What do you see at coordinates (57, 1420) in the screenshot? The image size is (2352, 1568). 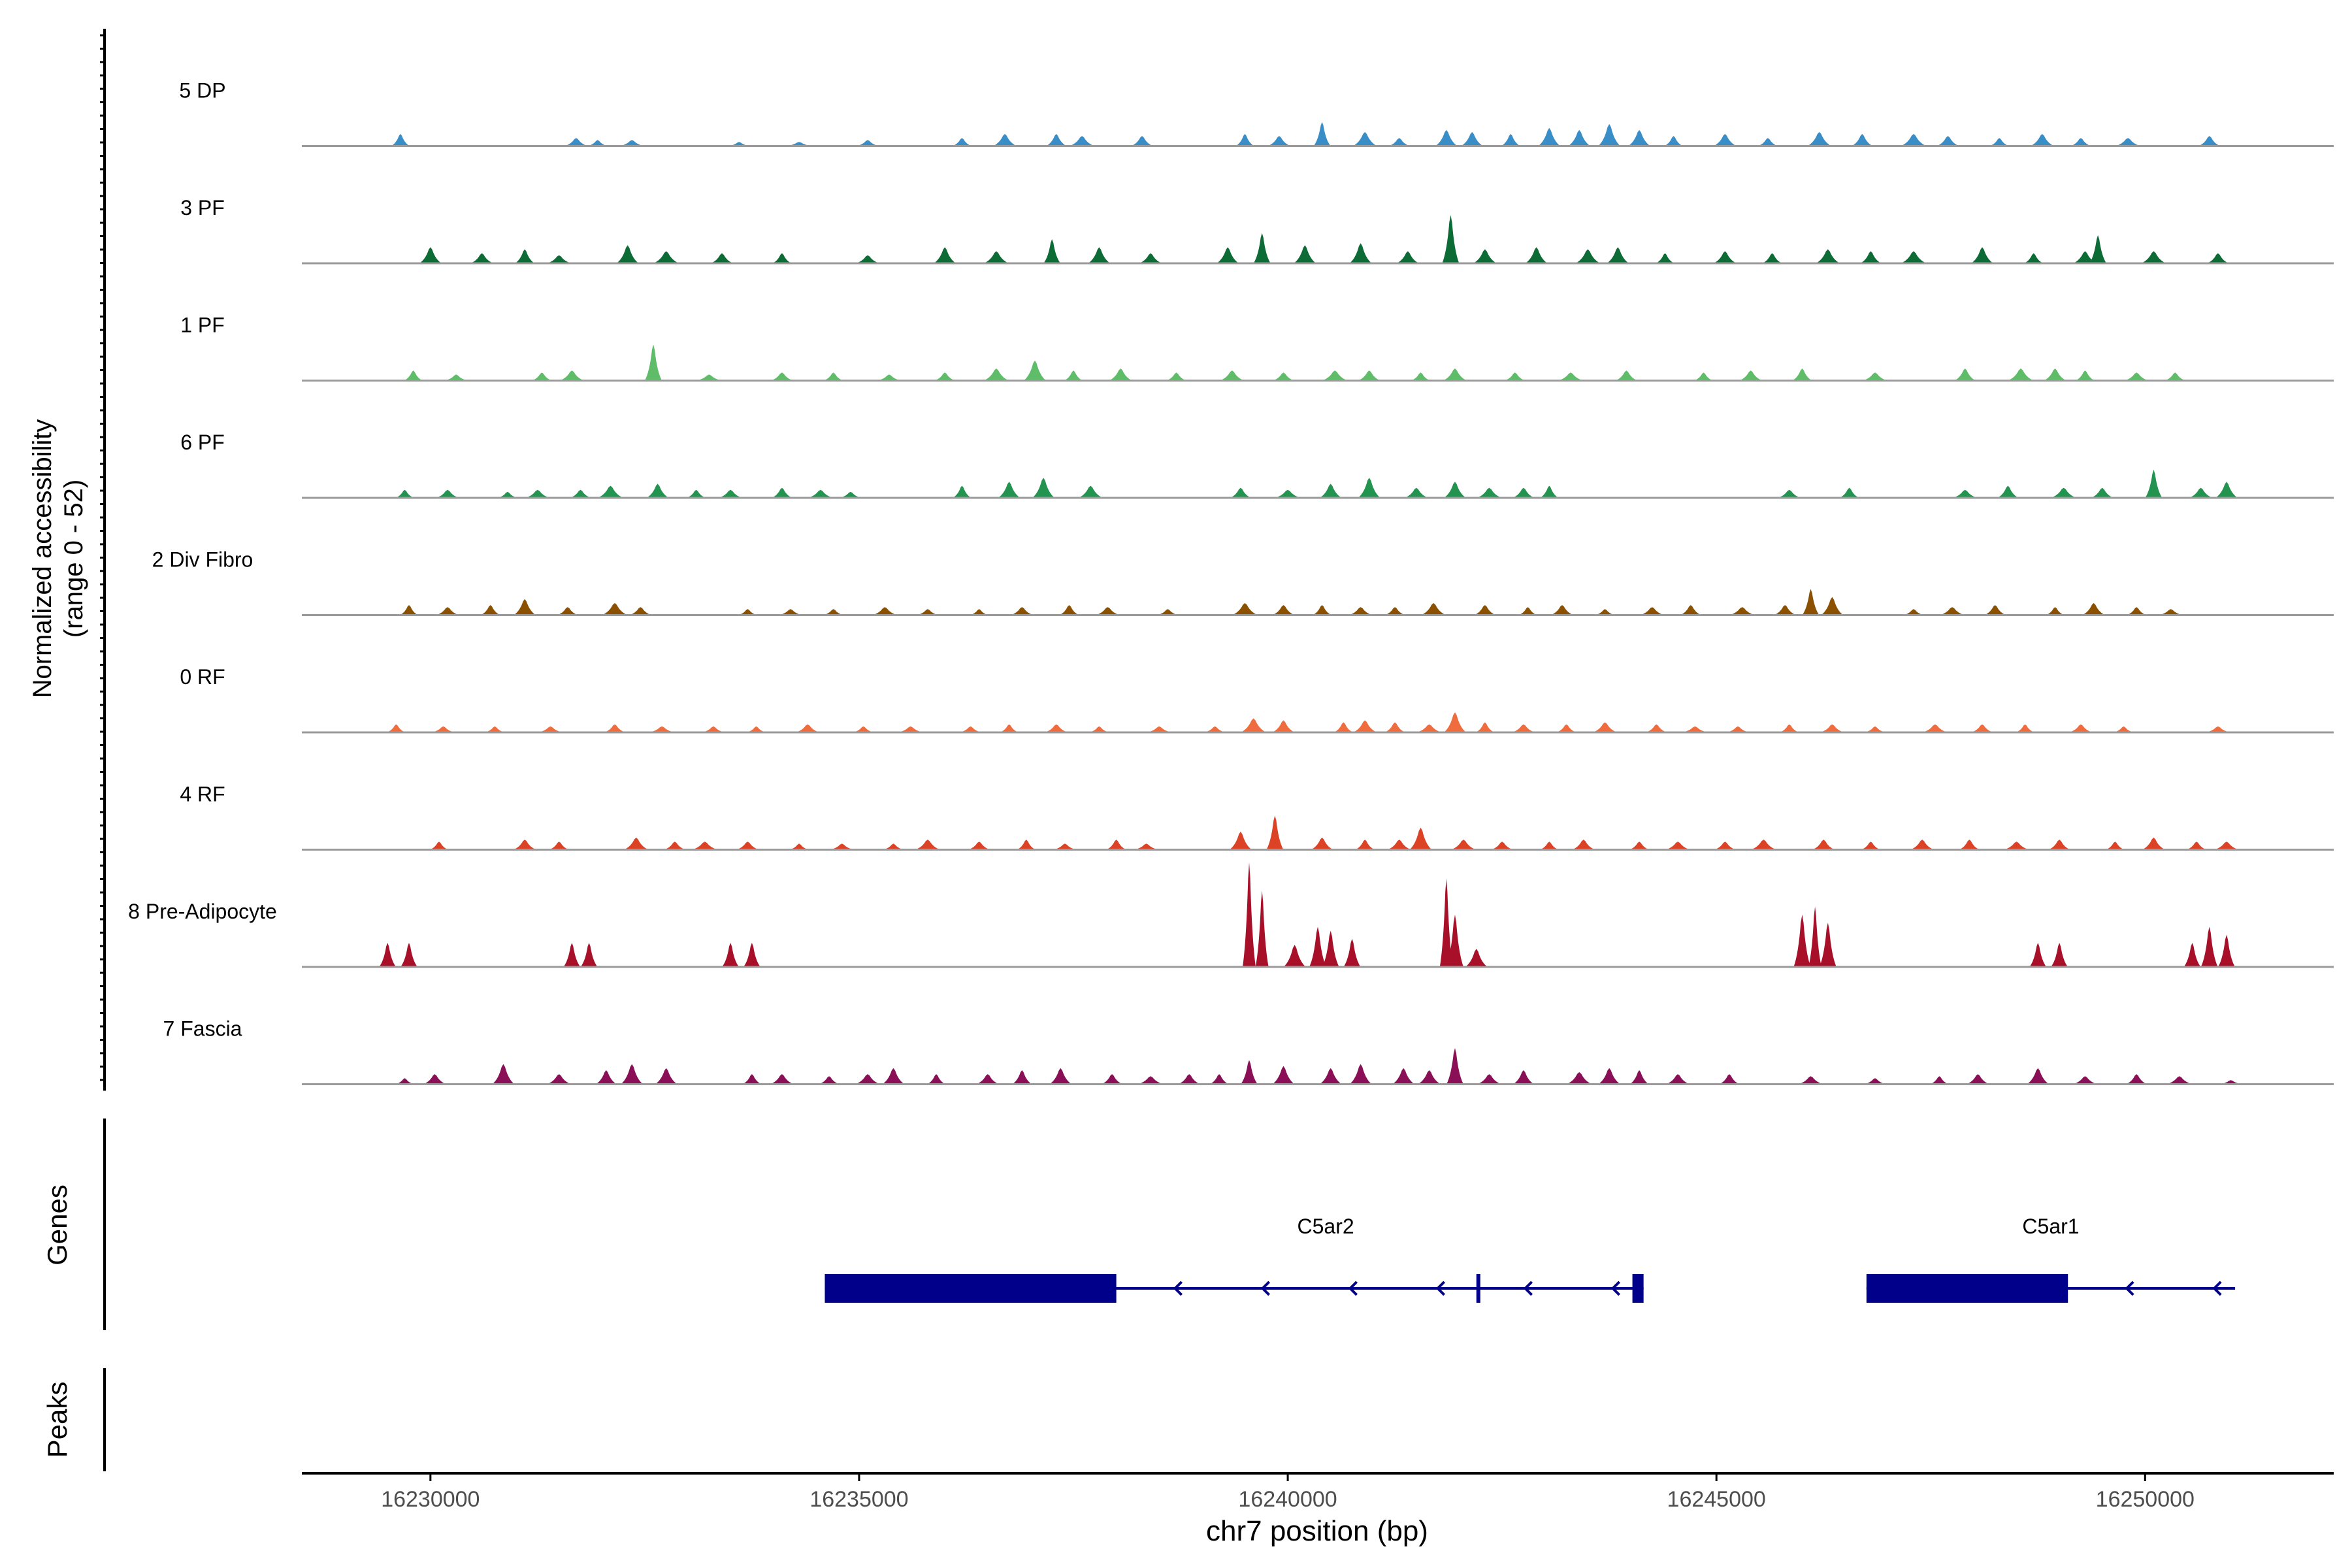 I see `peaks-panel-label: Peaks` at bounding box center [57, 1420].